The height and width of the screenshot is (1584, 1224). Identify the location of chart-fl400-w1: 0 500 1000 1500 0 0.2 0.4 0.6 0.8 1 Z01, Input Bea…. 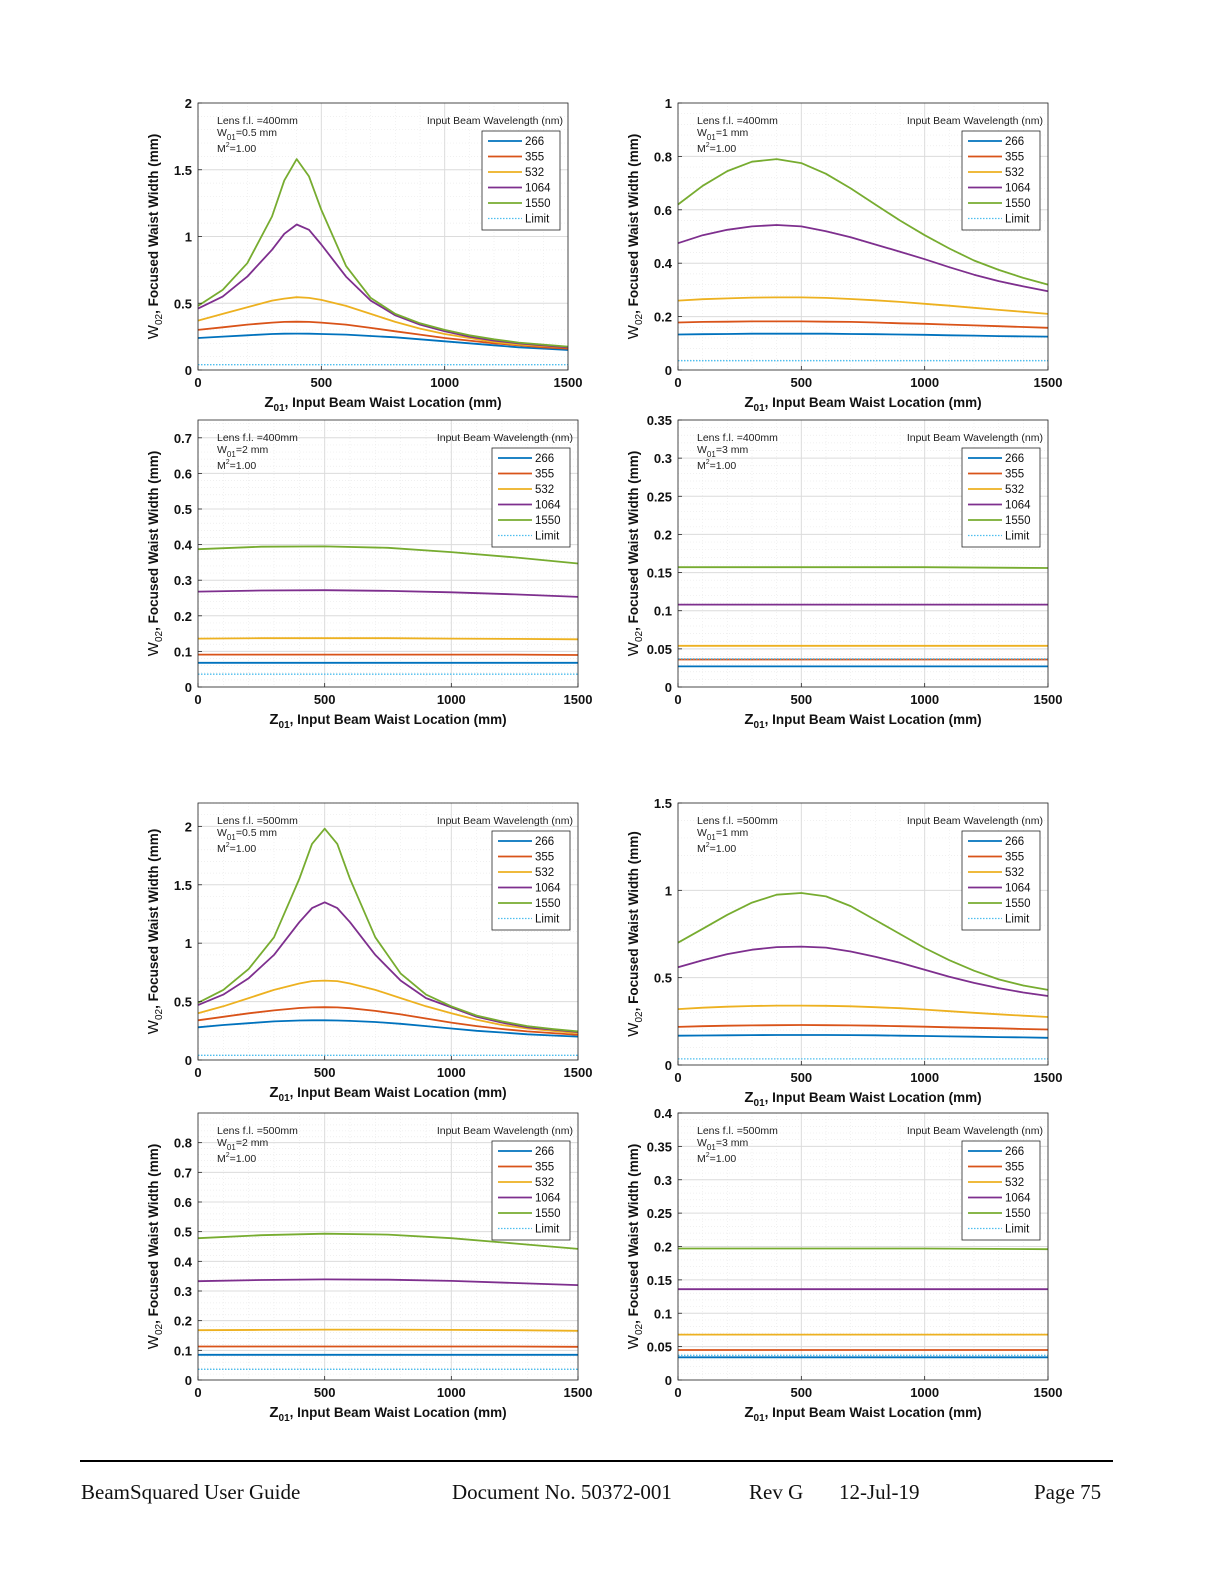
(845, 255).